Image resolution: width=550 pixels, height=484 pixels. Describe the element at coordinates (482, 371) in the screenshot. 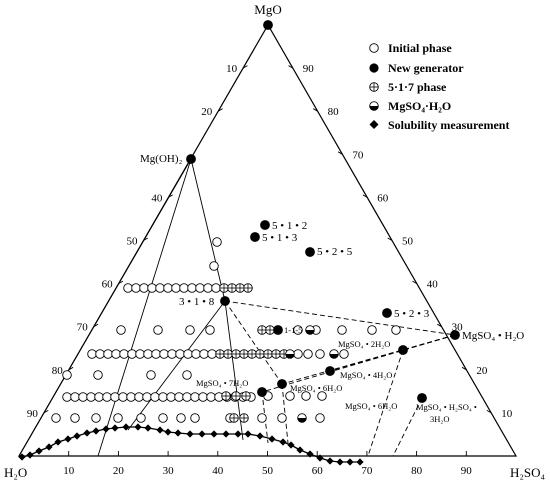

I see `right-edge-tick-label-80: 20` at that location.